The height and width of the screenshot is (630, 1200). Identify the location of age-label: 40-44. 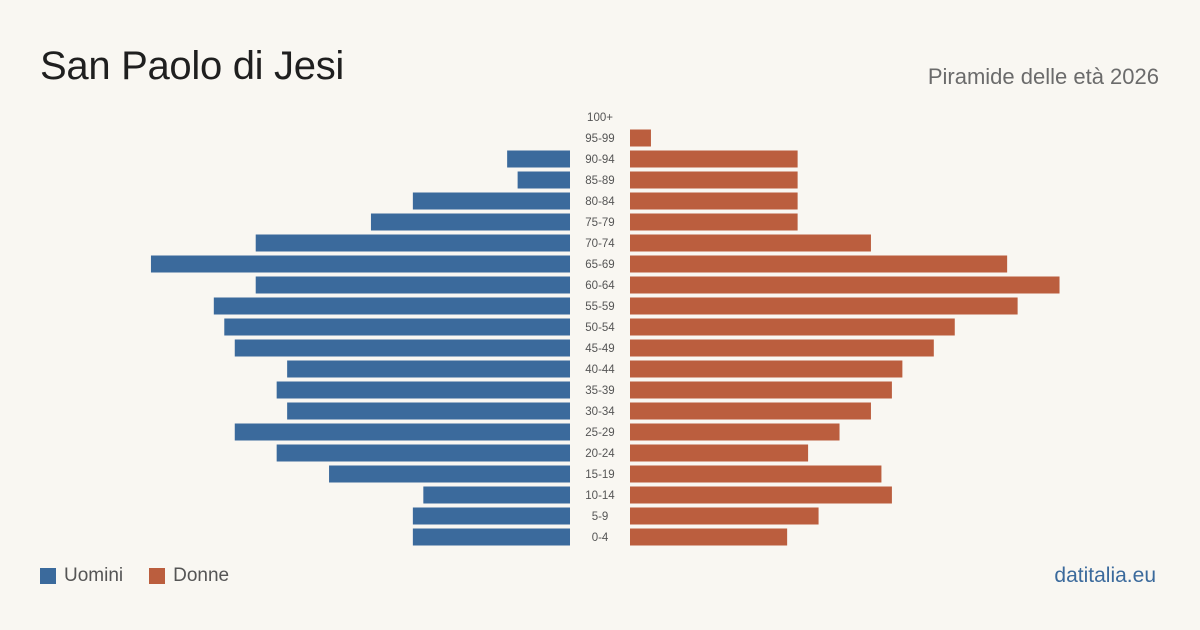
(600, 370).